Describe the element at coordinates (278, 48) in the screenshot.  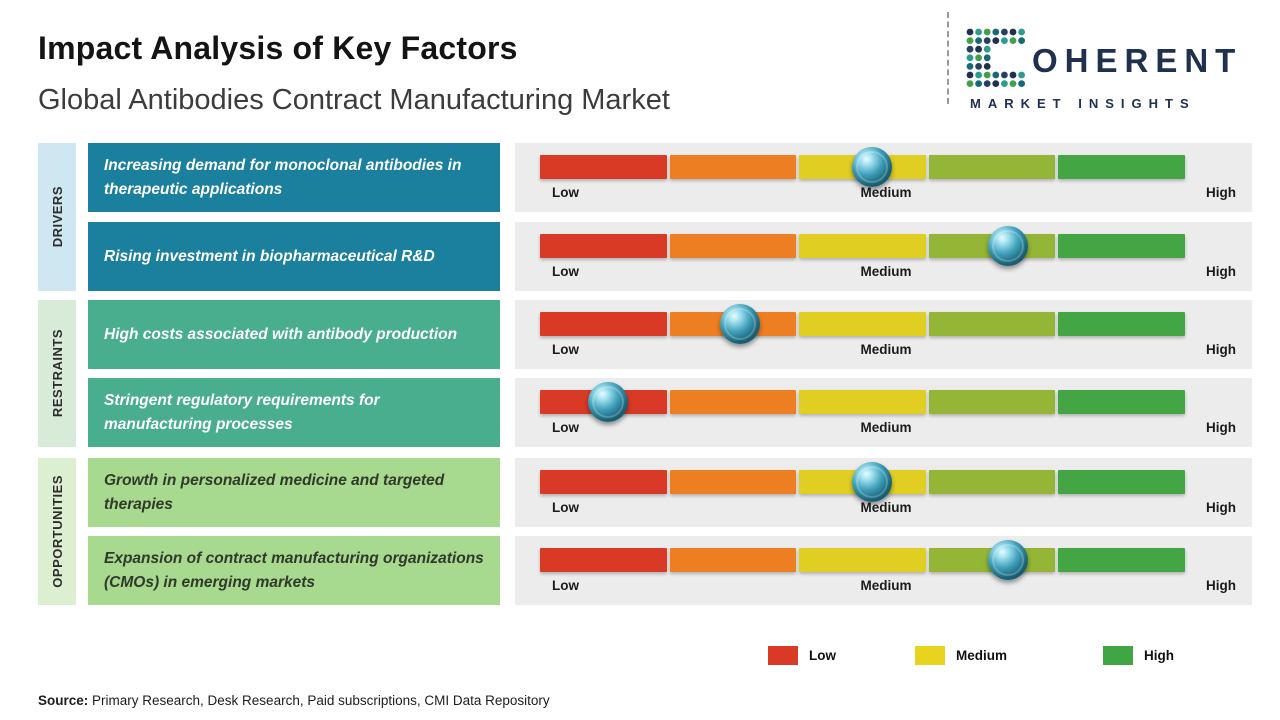
I see `page-title: Impact Analysis of Key Factors` at that location.